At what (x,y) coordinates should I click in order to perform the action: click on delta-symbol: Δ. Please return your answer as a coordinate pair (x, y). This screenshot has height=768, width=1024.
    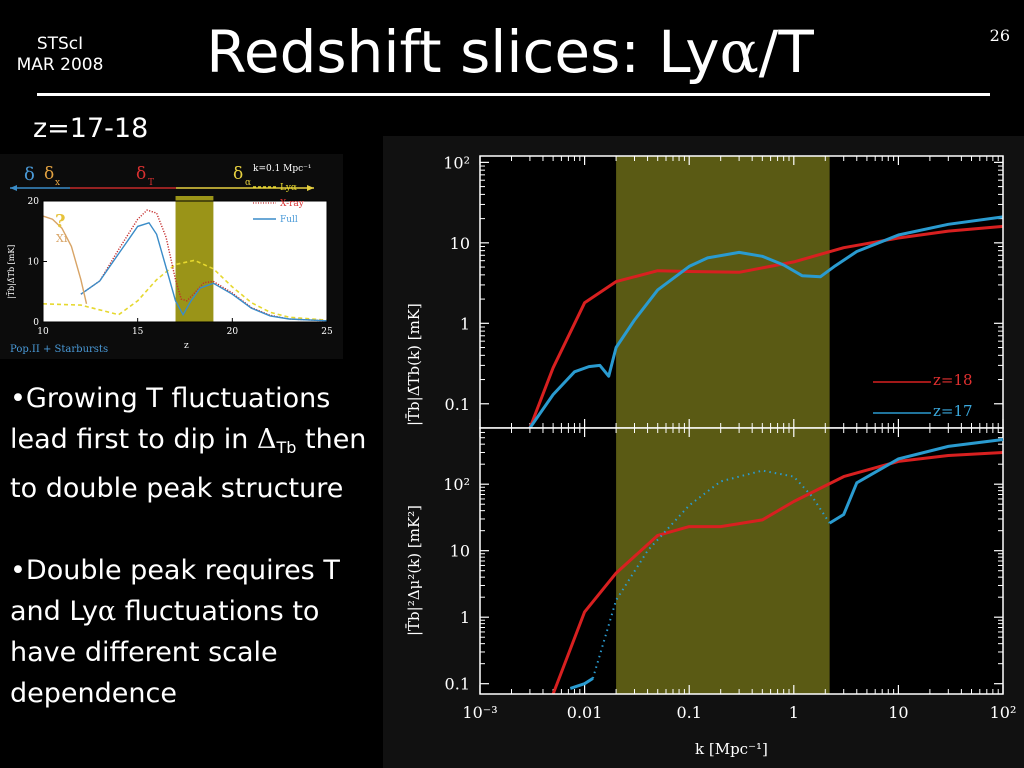
    Looking at the image, I should click on (266, 439).